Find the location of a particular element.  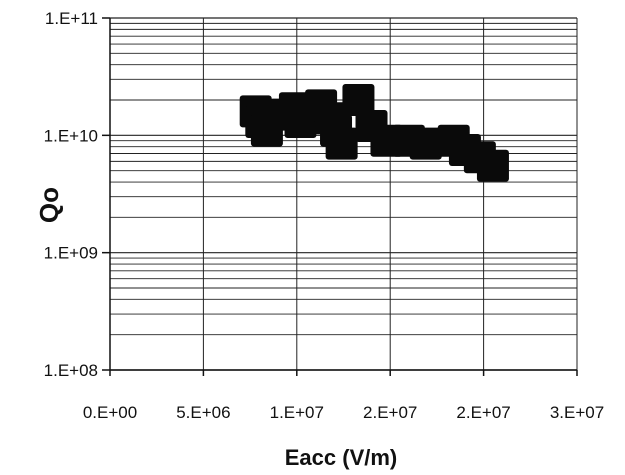

y-tick-label: 1.E+11 is located at coordinates (71, 18).